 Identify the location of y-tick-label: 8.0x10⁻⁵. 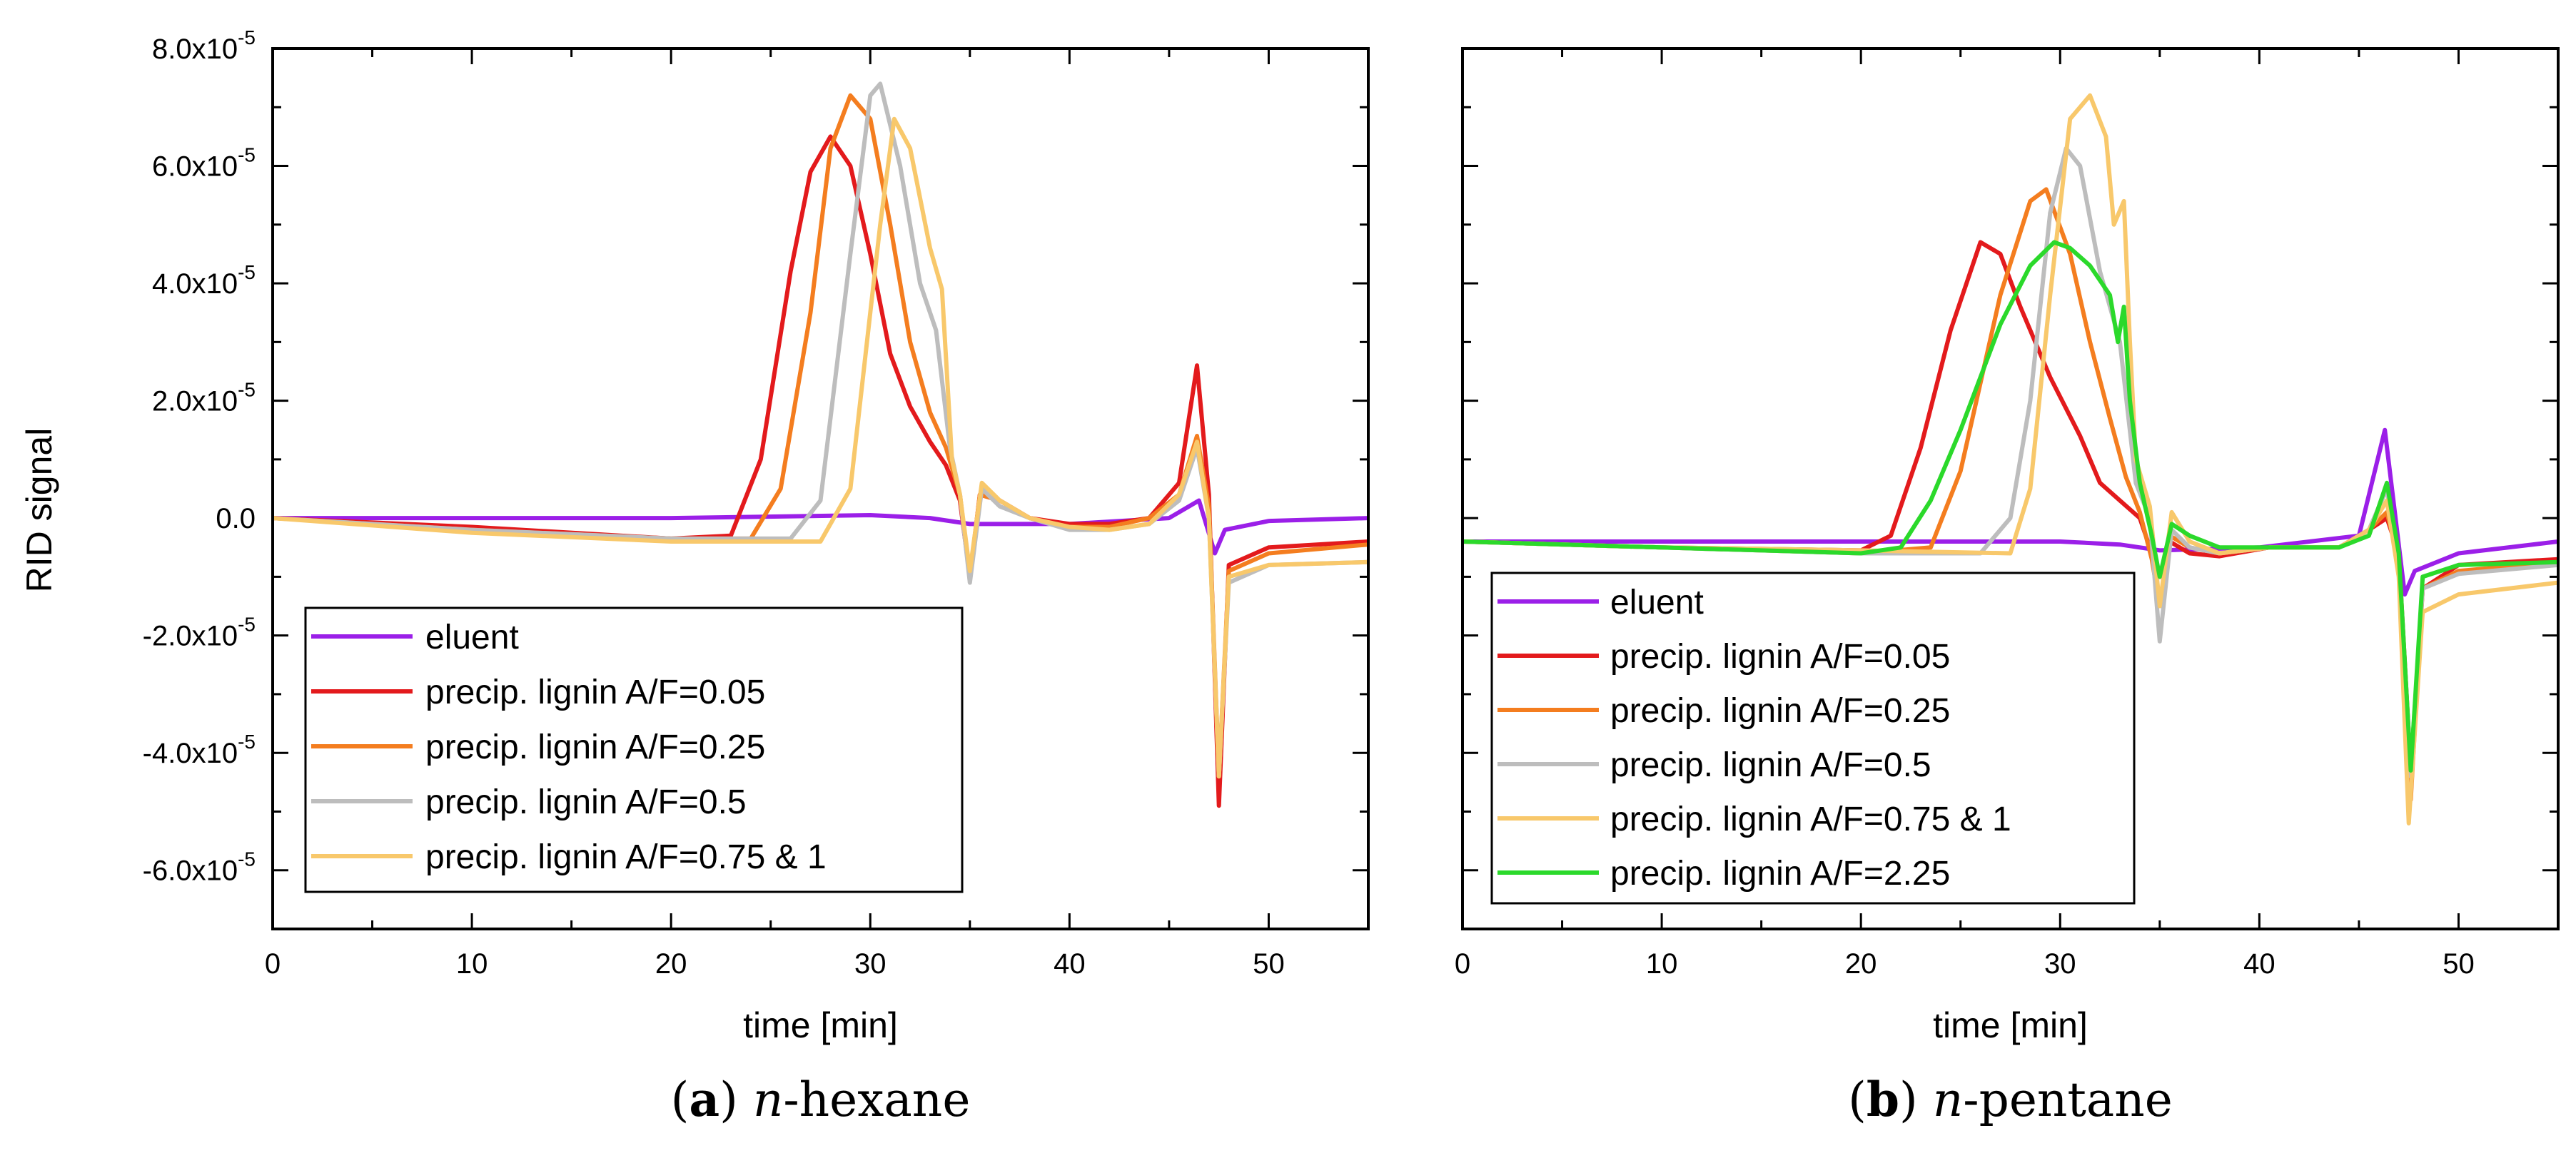
(204, 46).